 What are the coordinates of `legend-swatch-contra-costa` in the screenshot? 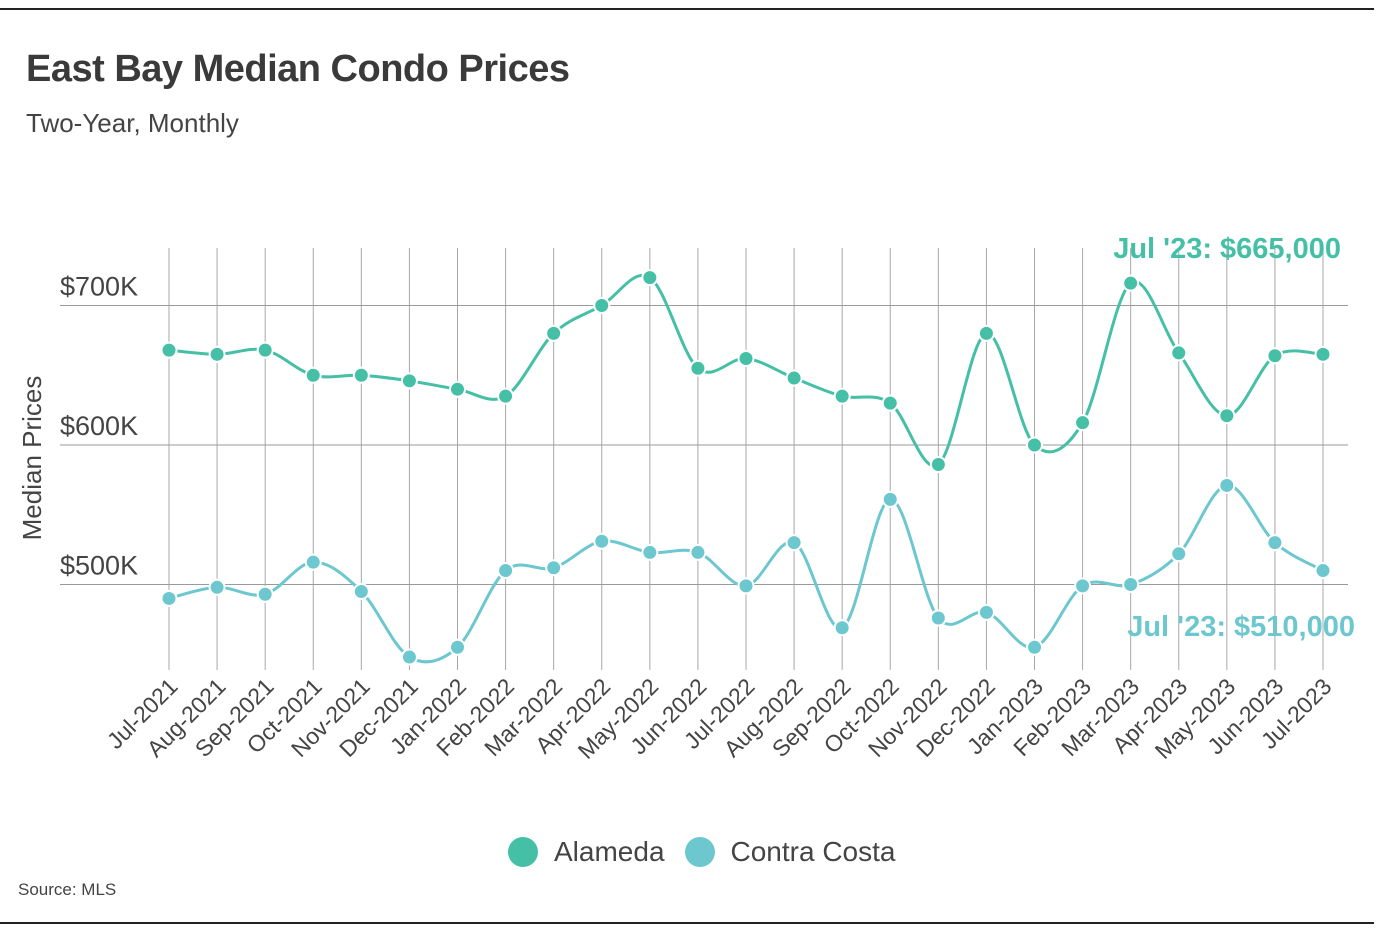 It's located at (699, 852).